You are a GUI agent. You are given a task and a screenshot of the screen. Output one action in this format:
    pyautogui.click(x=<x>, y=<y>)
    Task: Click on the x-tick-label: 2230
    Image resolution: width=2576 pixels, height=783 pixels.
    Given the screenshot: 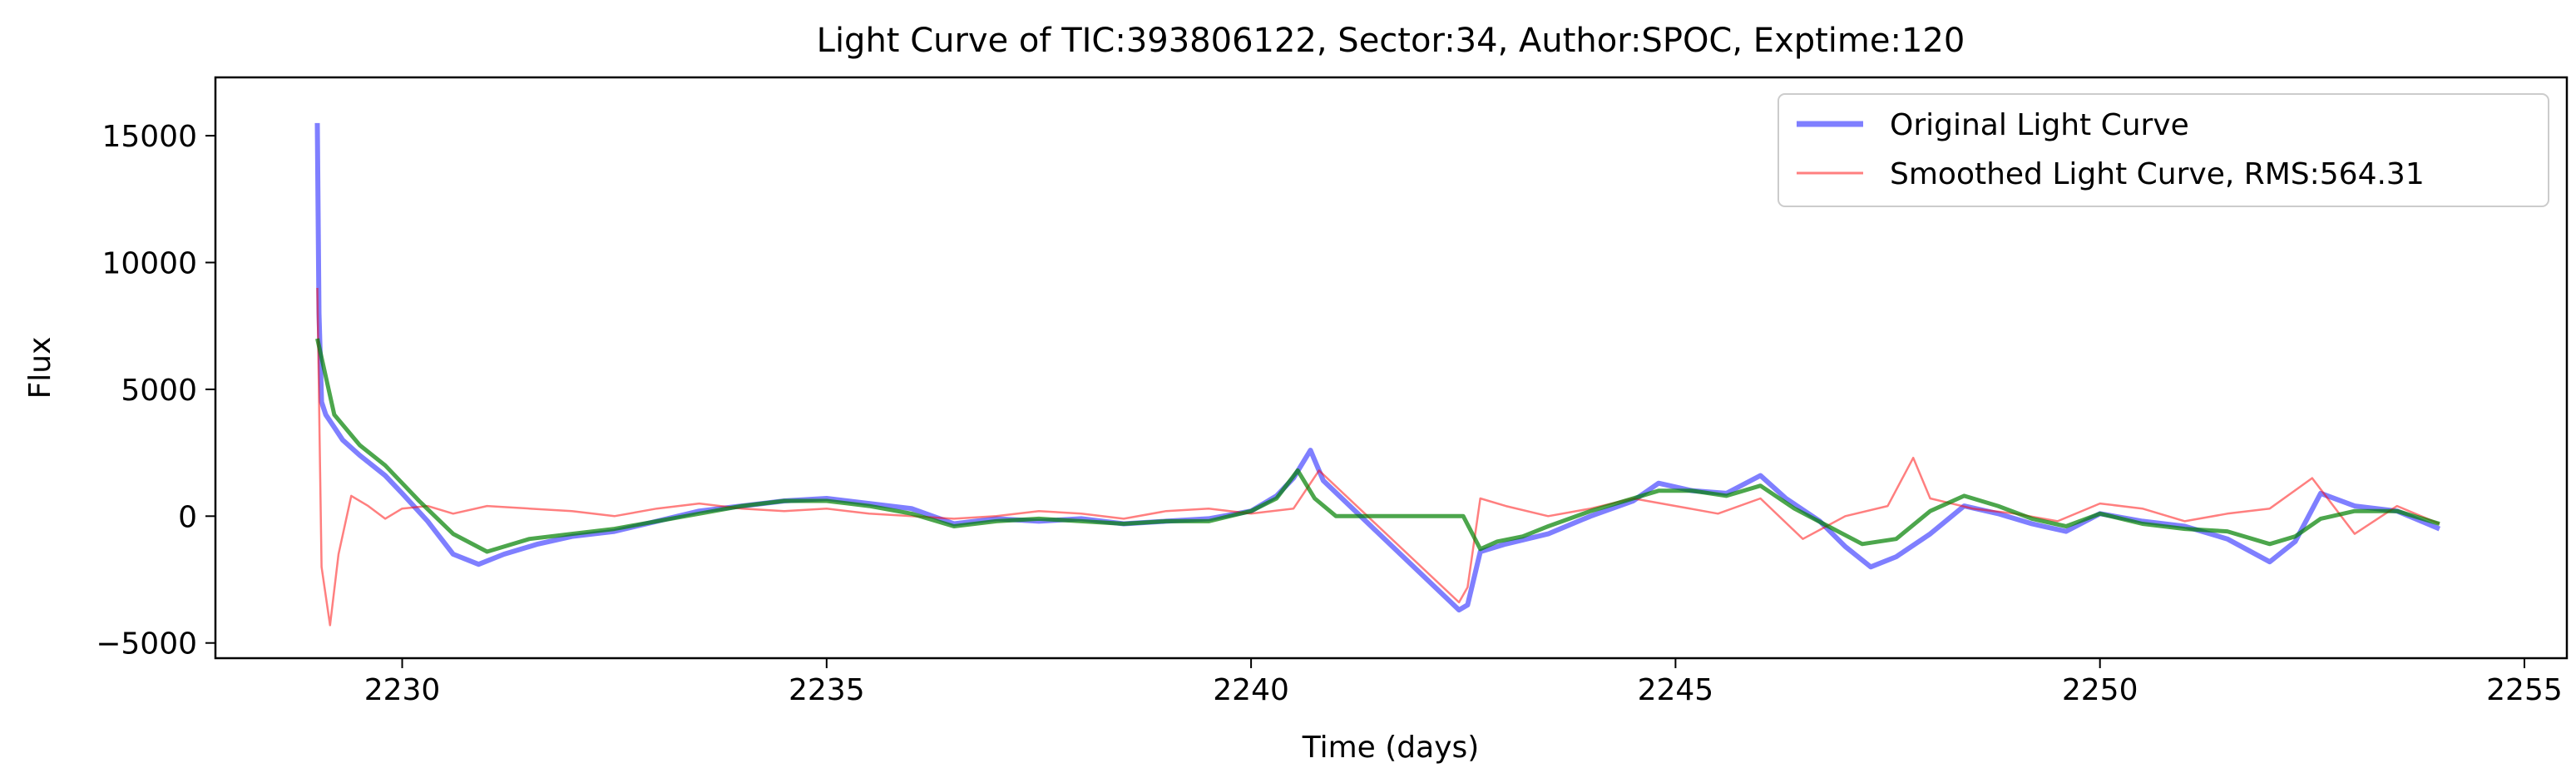 What is the action you would take?
    pyautogui.click(x=402, y=690)
    